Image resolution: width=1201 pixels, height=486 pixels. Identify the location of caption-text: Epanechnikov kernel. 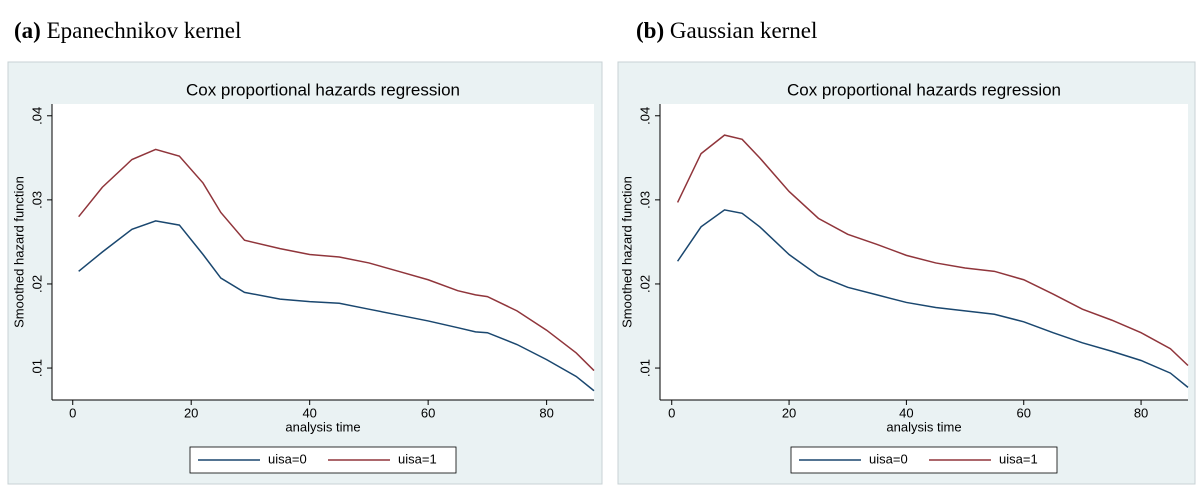
(144, 30).